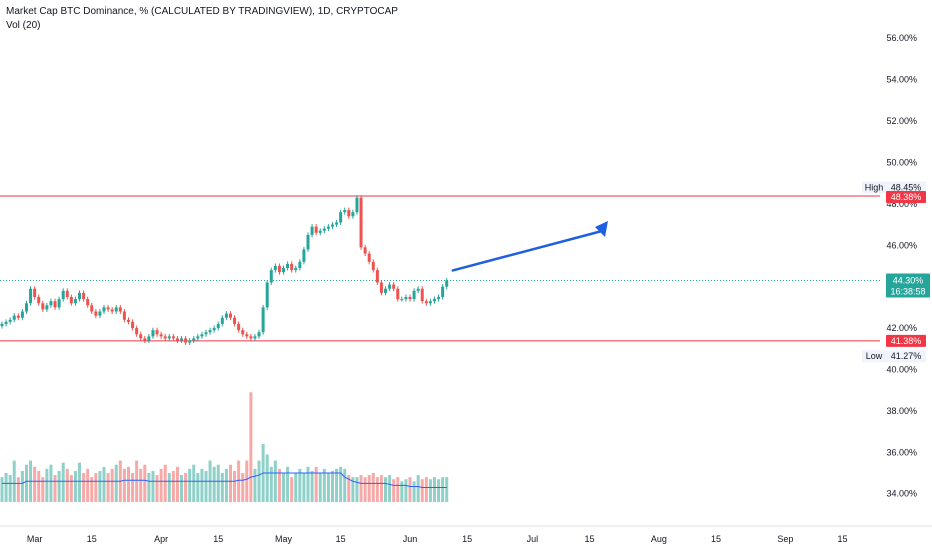 Image resolution: width=932 pixels, height=550 pixels. What do you see at coordinates (23, 25) in the screenshot?
I see `volume-indicator-label: Vol (20)` at bounding box center [23, 25].